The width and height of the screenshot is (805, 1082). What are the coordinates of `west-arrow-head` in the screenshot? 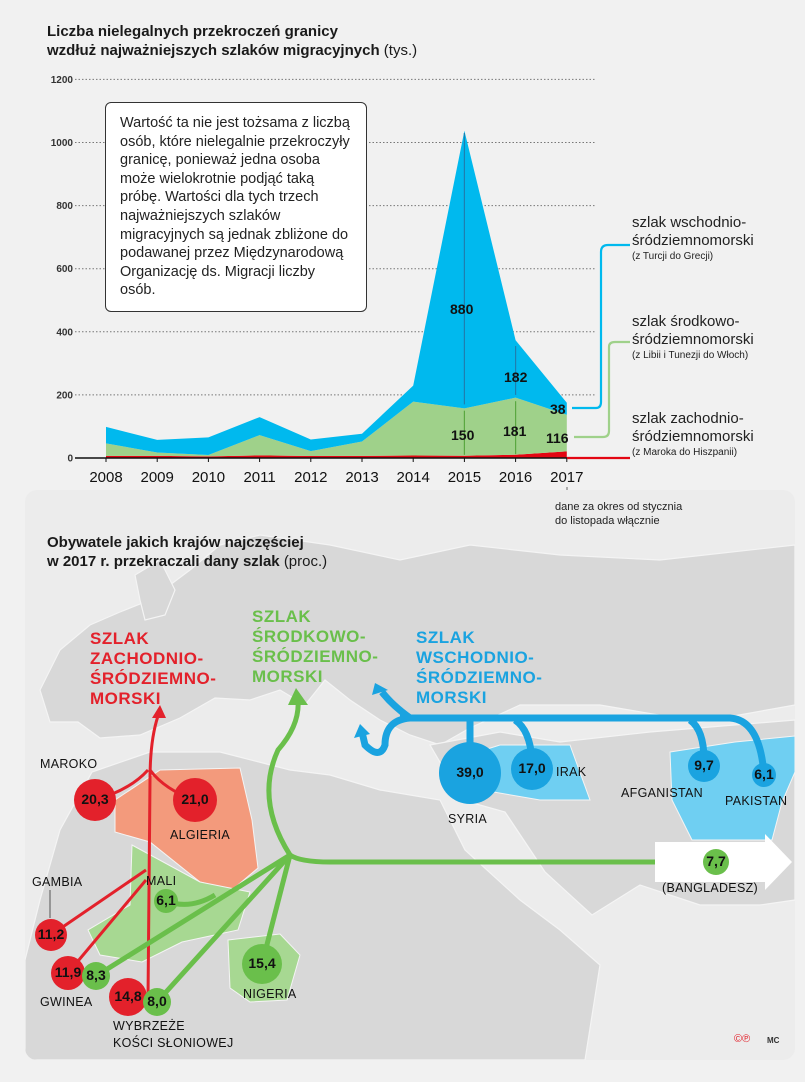 It's located at (159, 711).